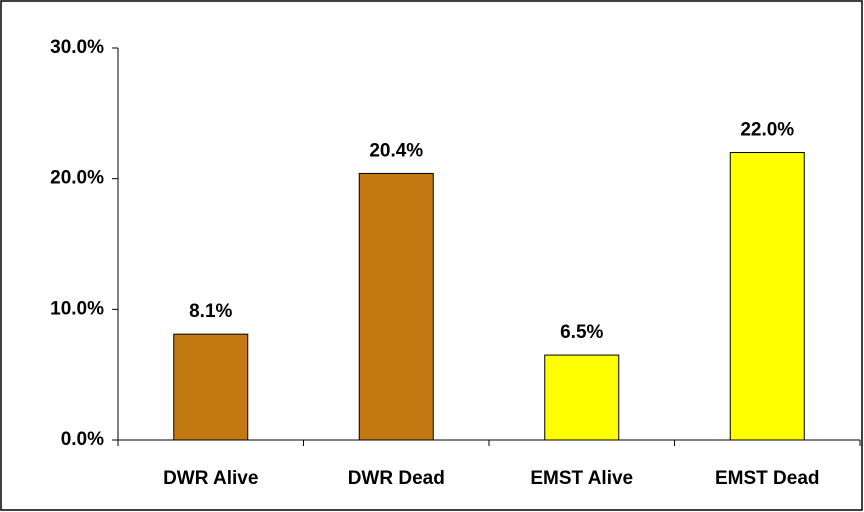 Image resolution: width=864 pixels, height=512 pixels. What do you see at coordinates (396, 150) in the screenshot?
I see `value-label: 20.4%` at bounding box center [396, 150].